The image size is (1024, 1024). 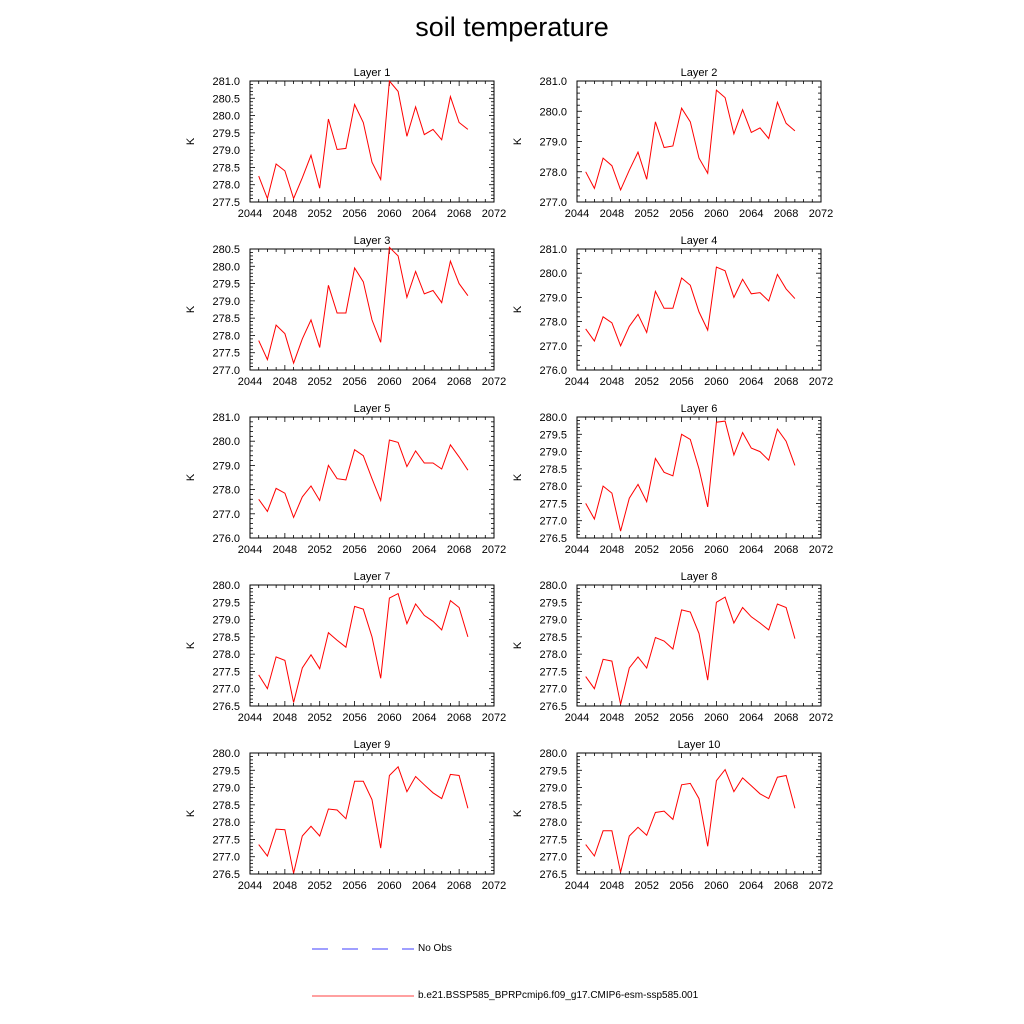 What do you see at coordinates (512, 27) in the screenshot?
I see `page-title: soil temperature` at bounding box center [512, 27].